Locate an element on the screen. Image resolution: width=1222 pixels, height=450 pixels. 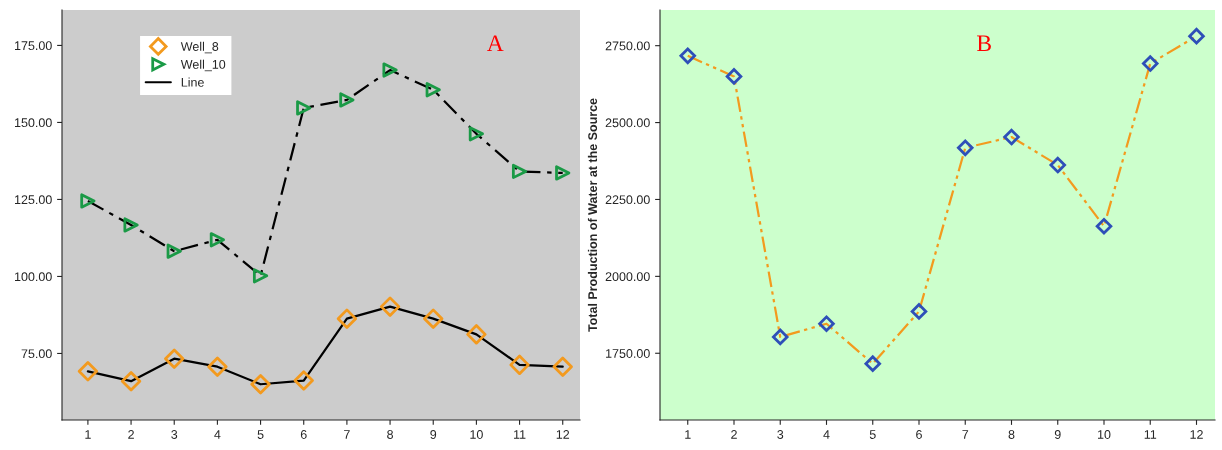
y-tick-label: 2750.00 is located at coordinates (627, 46).